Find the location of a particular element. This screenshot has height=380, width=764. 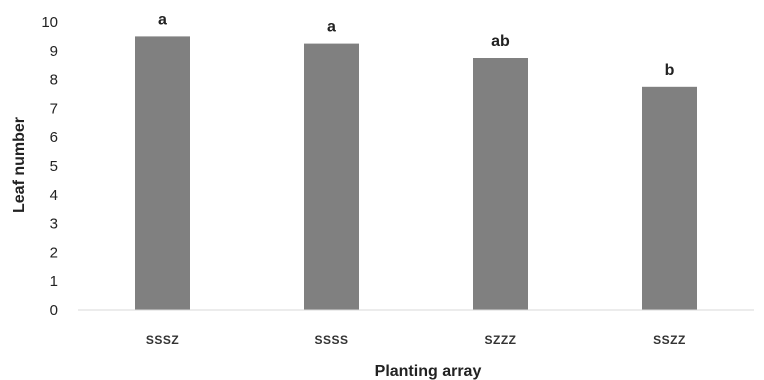

y-tick-label: 5 is located at coordinates (54, 166).